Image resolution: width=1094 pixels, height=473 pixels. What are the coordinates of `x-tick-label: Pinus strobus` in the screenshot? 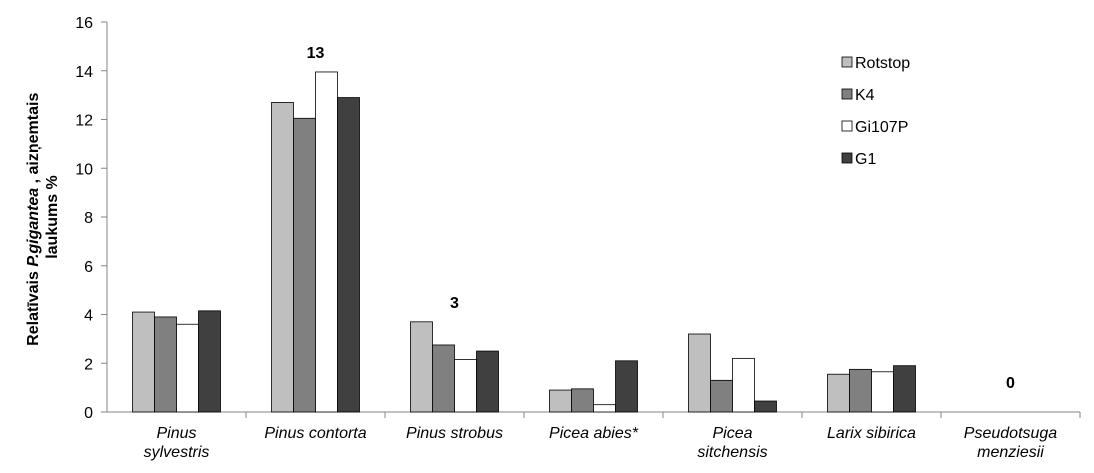 It's located at (454, 433).